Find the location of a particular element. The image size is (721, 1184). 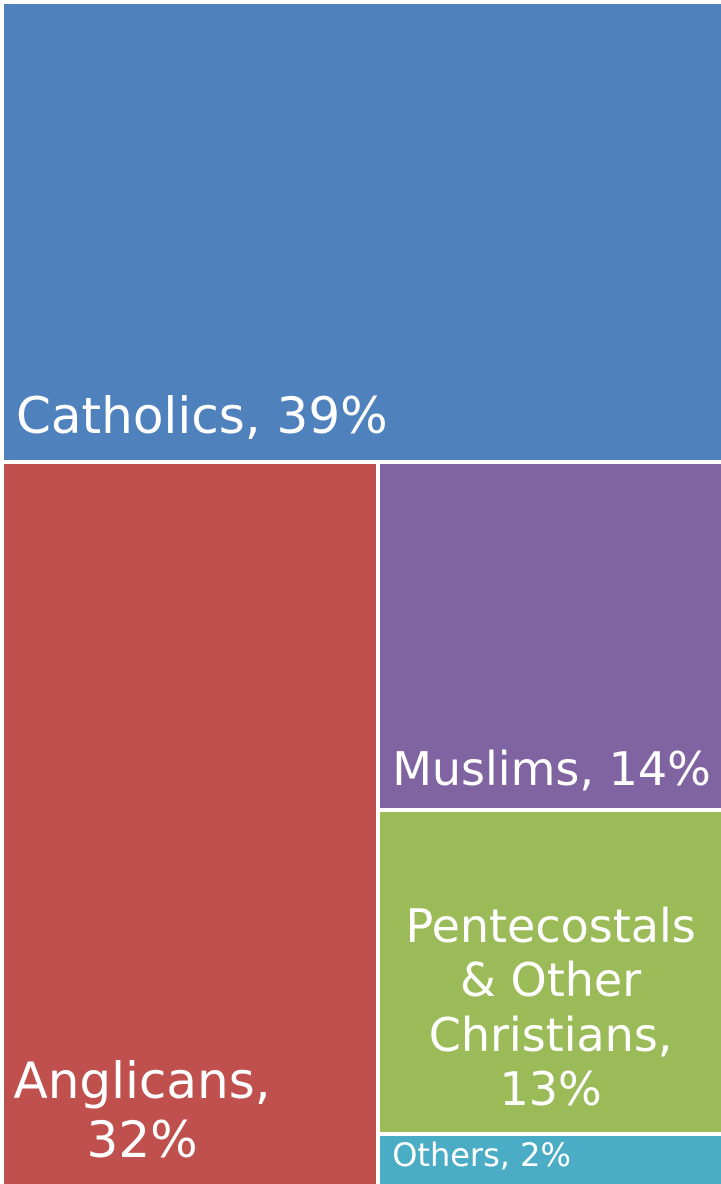

label-others: Others, 2% is located at coordinates (481, 1155).